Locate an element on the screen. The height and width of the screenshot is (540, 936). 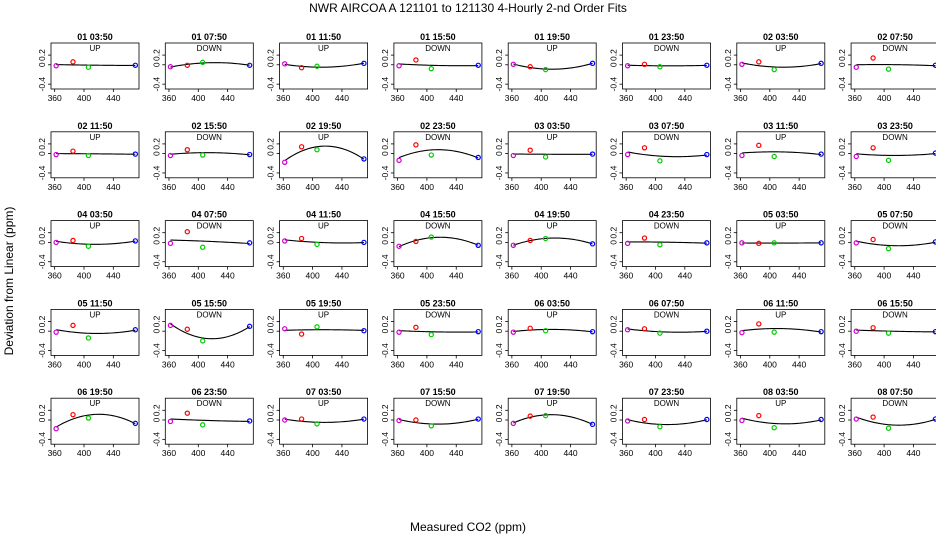
panel: 06 07:50 DOWN 360 400 440 -0.4 0 0.2 is located at coordinates (660, 333).